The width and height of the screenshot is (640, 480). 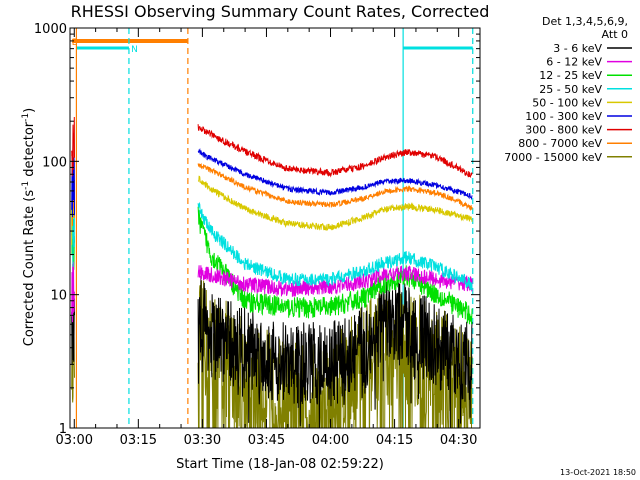 I want to click on y-axis-label-sup1: -1, so click(x=26, y=185).